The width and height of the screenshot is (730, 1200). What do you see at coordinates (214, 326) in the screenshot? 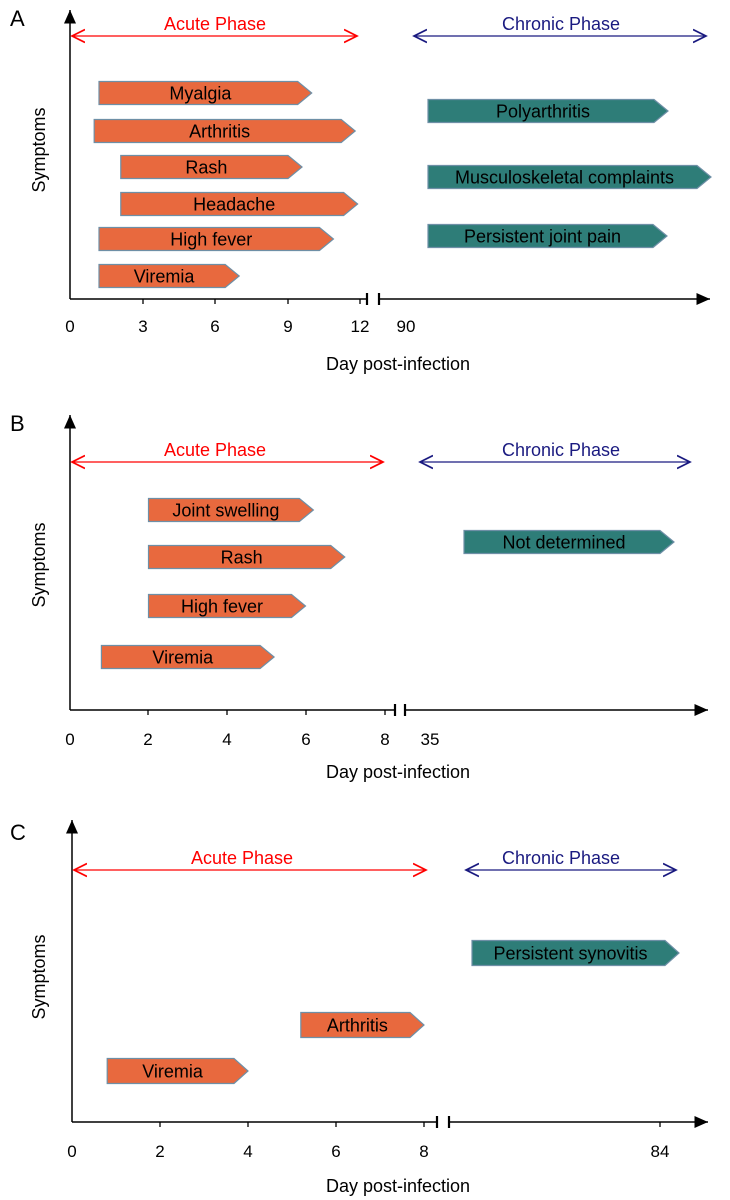
I see `panel-a-x-tick-label: 6` at bounding box center [214, 326].